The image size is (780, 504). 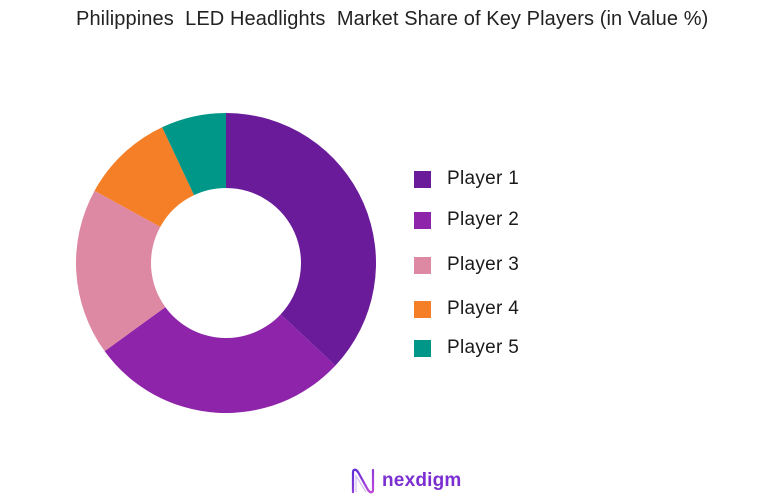 What do you see at coordinates (483, 347) in the screenshot?
I see `legend-label: Player 5` at bounding box center [483, 347].